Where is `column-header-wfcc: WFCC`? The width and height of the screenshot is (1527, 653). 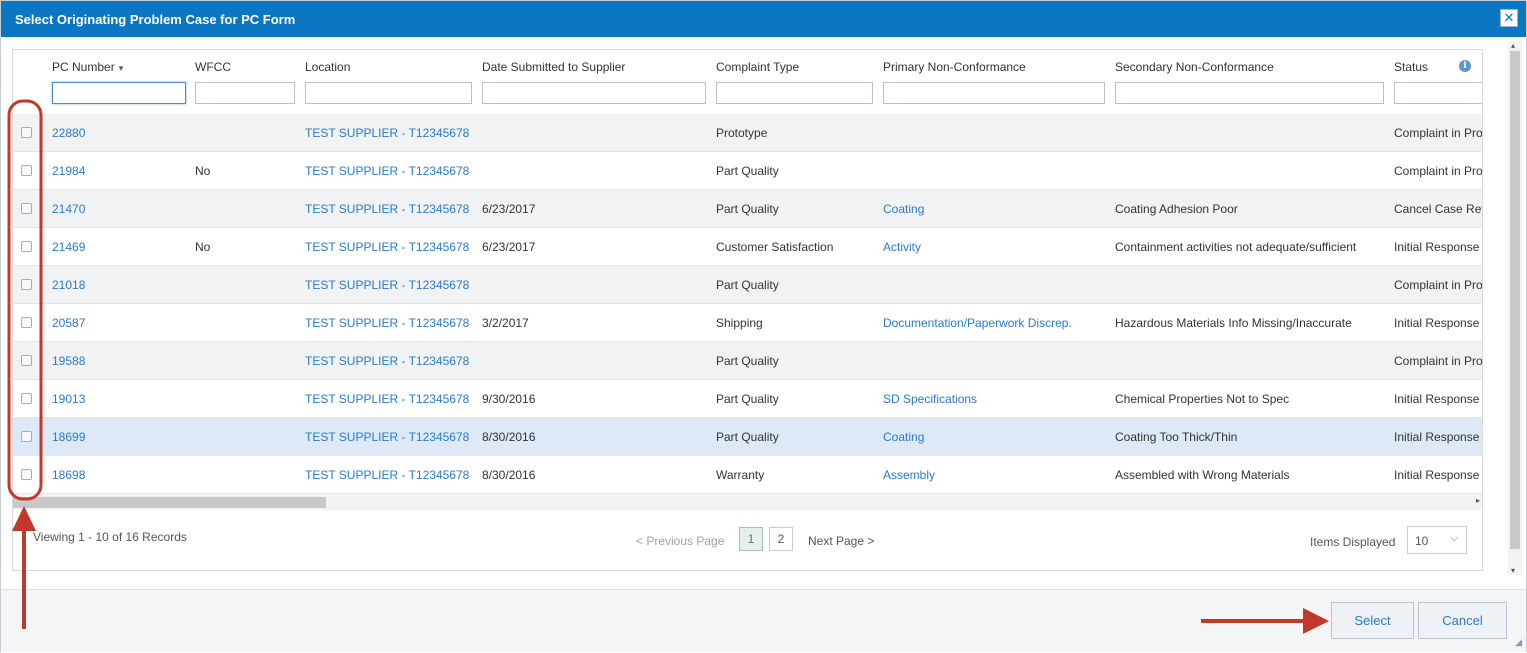
column-header-wfcc: WFCC is located at coordinates (213, 67).